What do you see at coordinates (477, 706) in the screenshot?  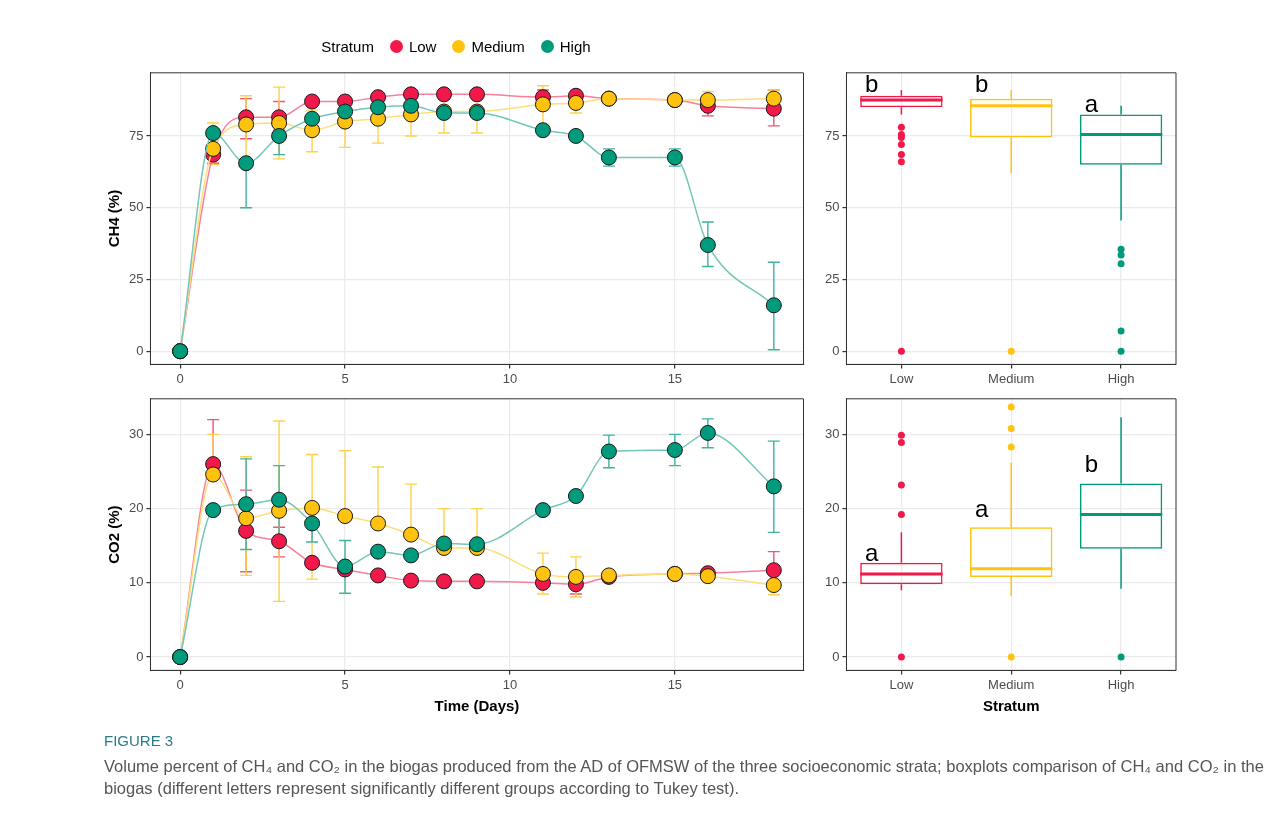 I see `x-axis-title: Time (Days)` at bounding box center [477, 706].